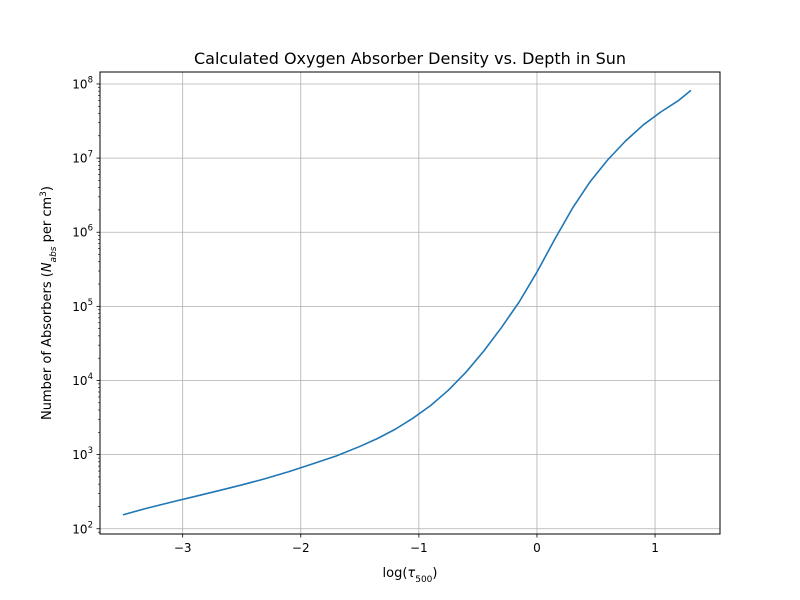  I want to click on y-tick-label: 10³, so click(82, 454).